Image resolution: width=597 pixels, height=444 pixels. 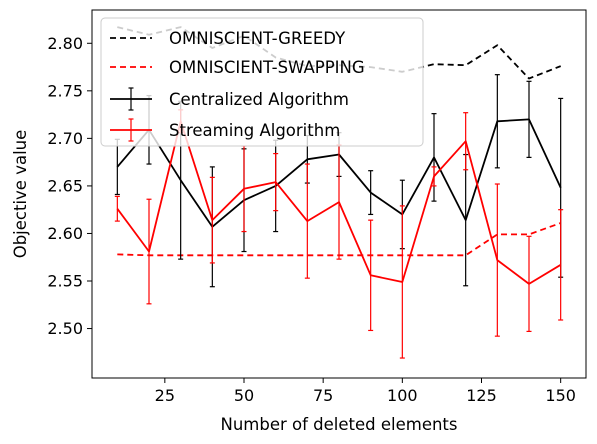 What do you see at coordinates (323, 395) in the screenshot?
I see `x-tick-label: 75` at bounding box center [323, 395].